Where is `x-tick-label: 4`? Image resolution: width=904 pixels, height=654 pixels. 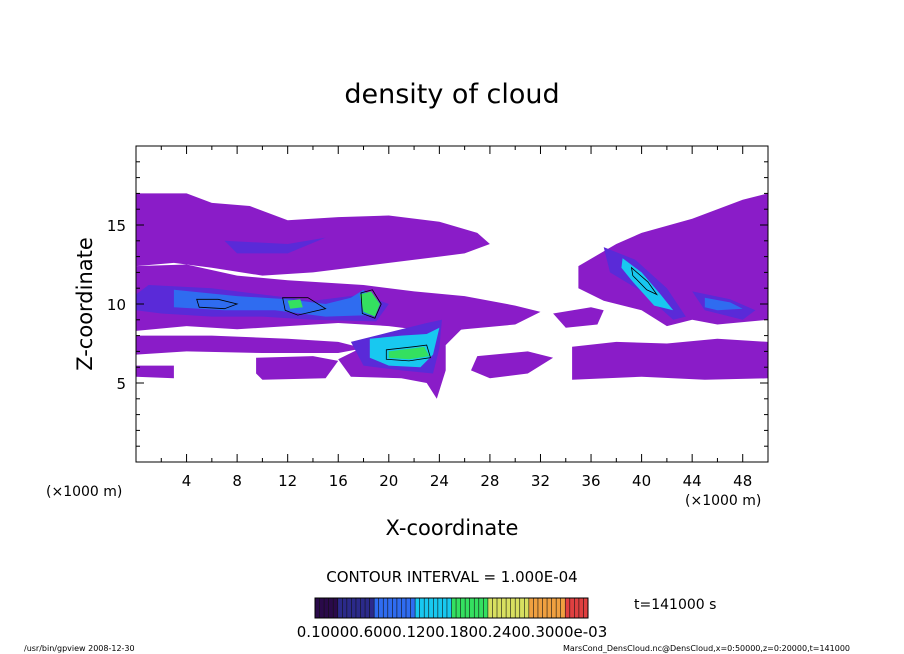 x-tick-label: 4 is located at coordinates (187, 481).